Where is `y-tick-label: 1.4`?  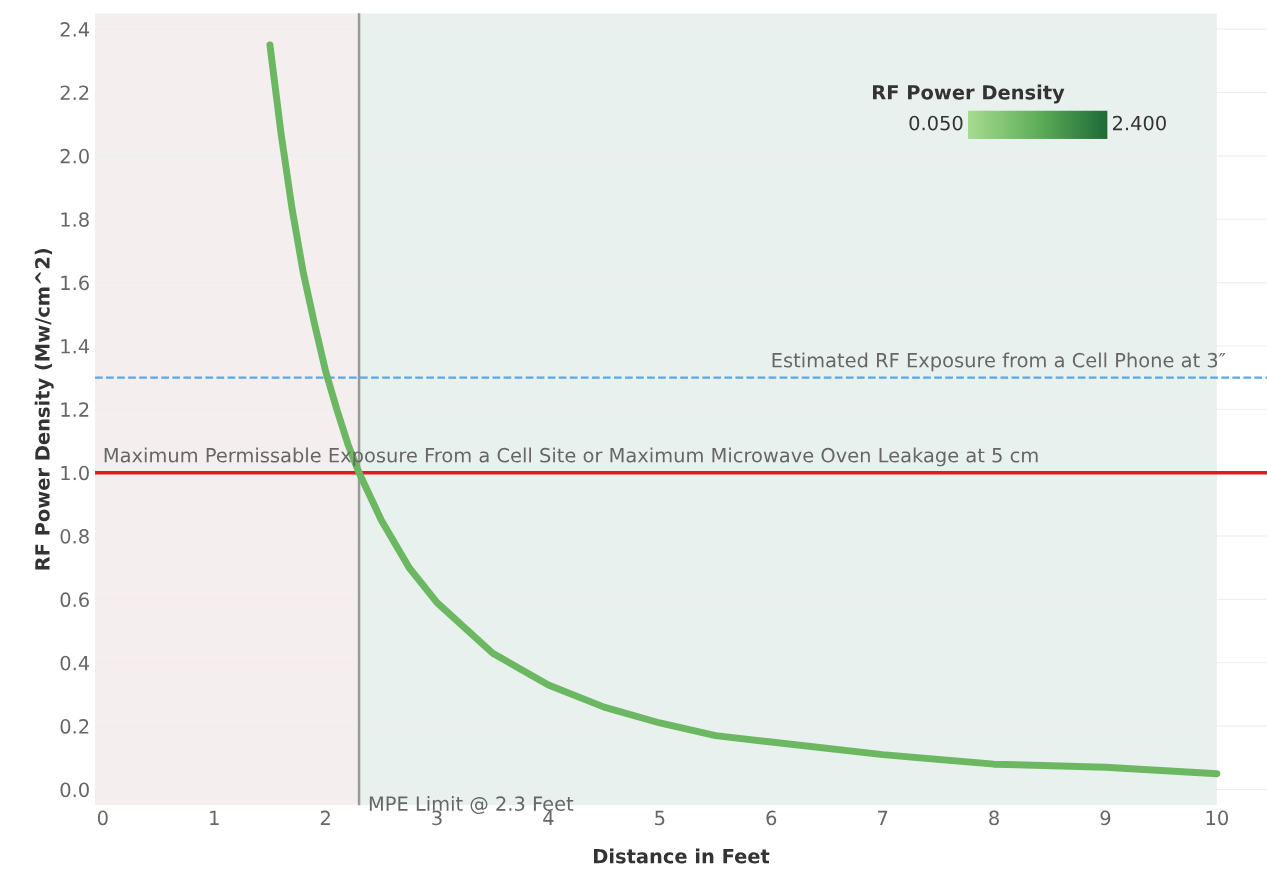 y-tick-label: 1.4 is located at coordinates (75, 346).